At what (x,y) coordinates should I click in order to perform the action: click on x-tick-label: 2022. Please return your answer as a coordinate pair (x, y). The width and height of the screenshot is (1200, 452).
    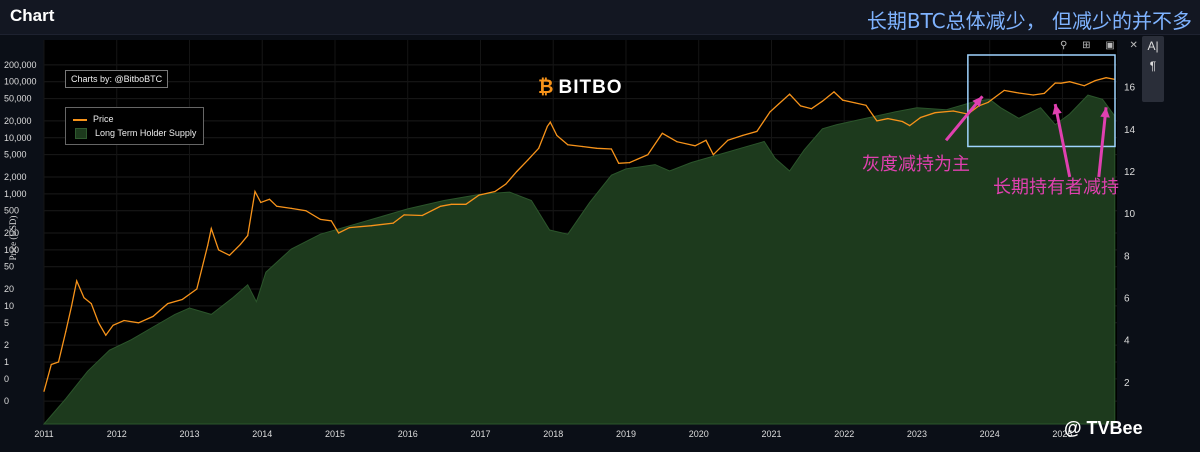
    Looking at the image, I should click on (844, 434).